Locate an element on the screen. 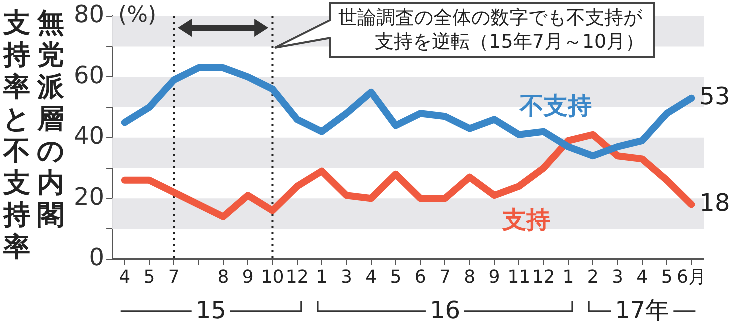  x-tick-label: 2 is located at coordinates (593, 277).